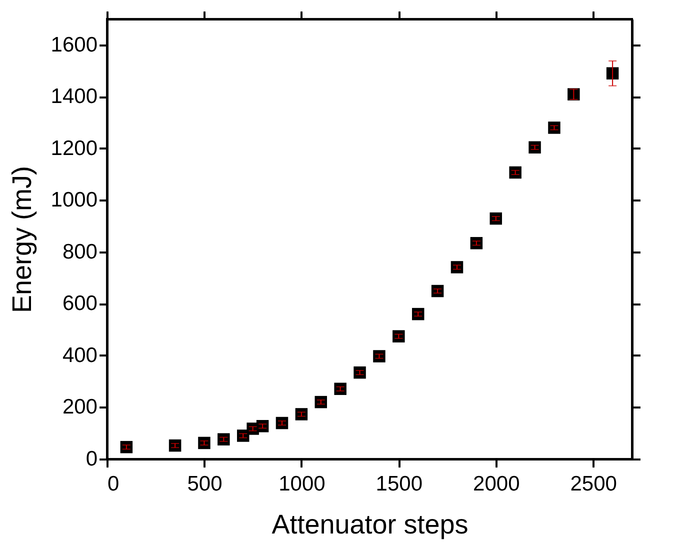 The width and height of the screenshot is (686, 558). I want to click on x-axis-title: Attenuator steps, so click(370, 525).